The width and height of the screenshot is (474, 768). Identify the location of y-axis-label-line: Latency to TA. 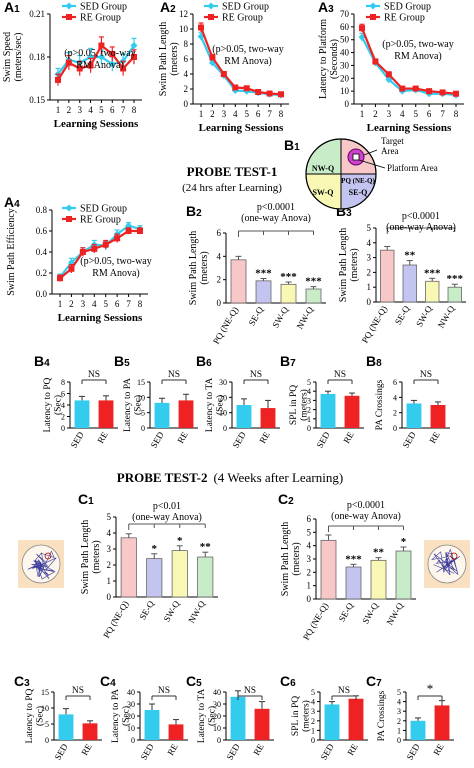
(210, 405).